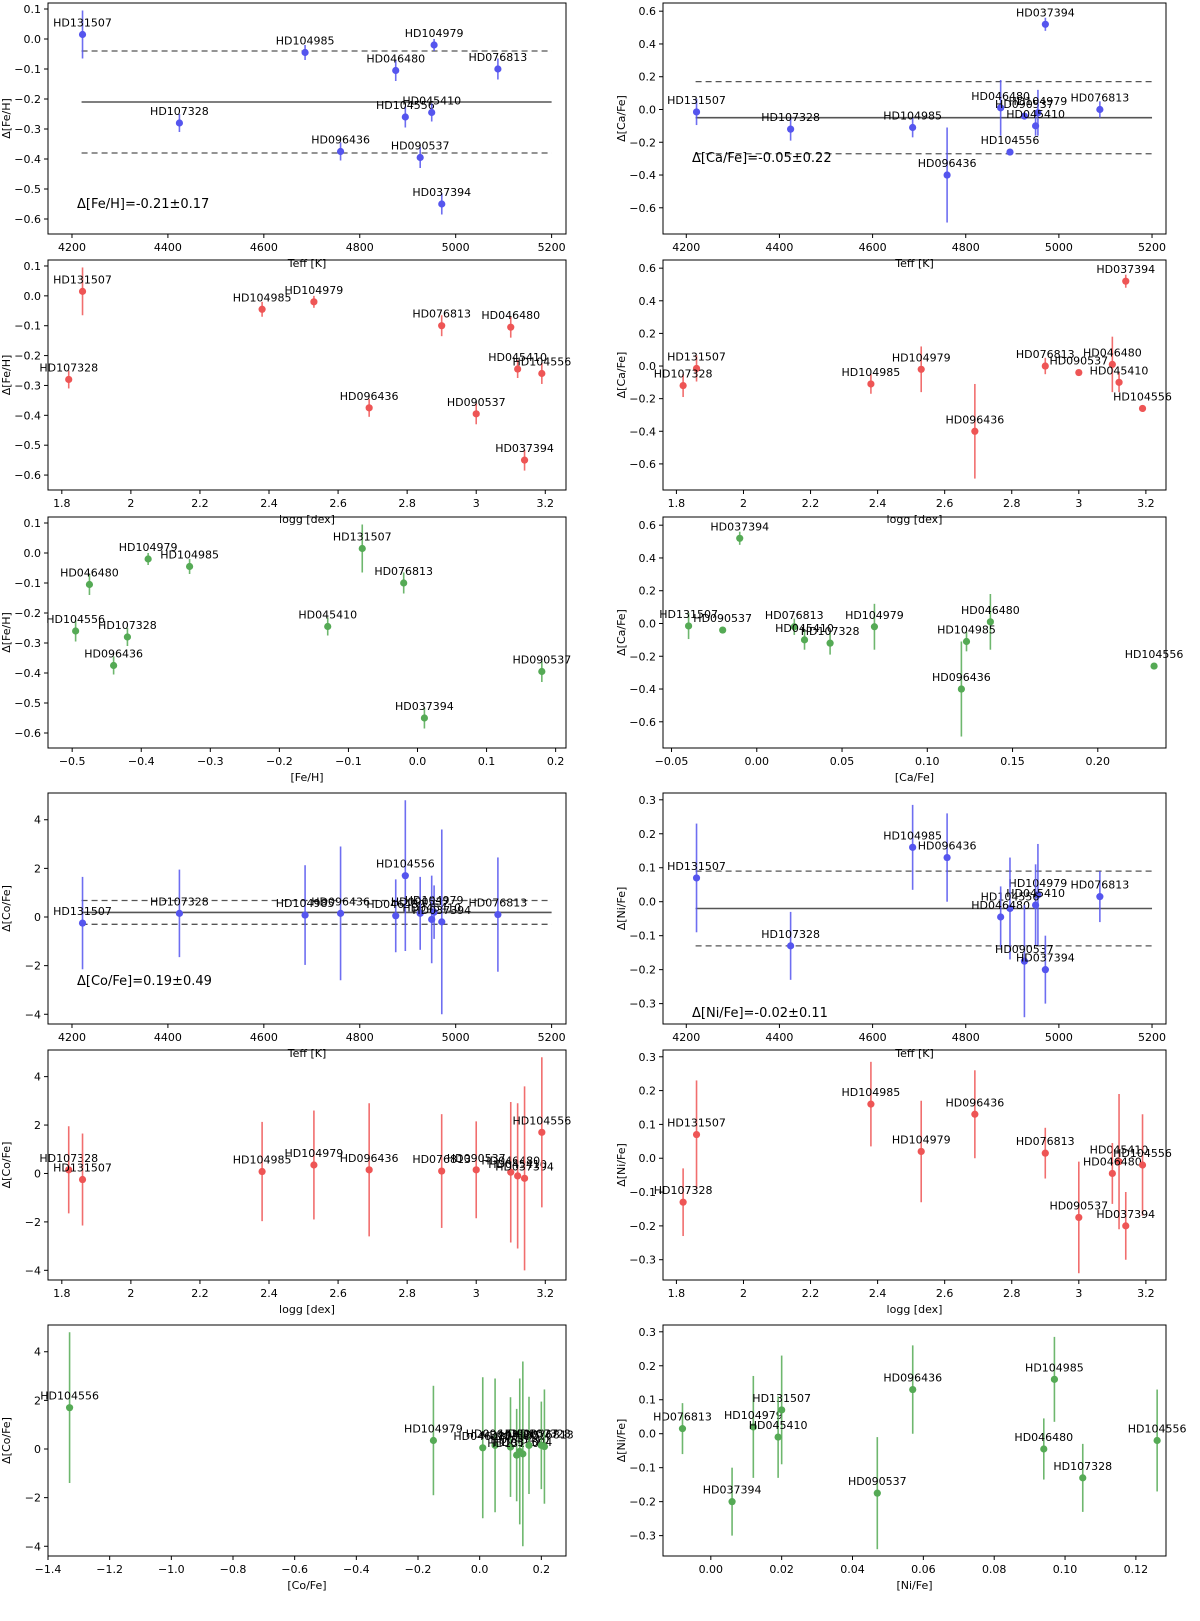 The height and width of the screenshot is (1621, 1200). I want to click on y-axis-label: Δ[Ca/Fe], so click(621, 118).